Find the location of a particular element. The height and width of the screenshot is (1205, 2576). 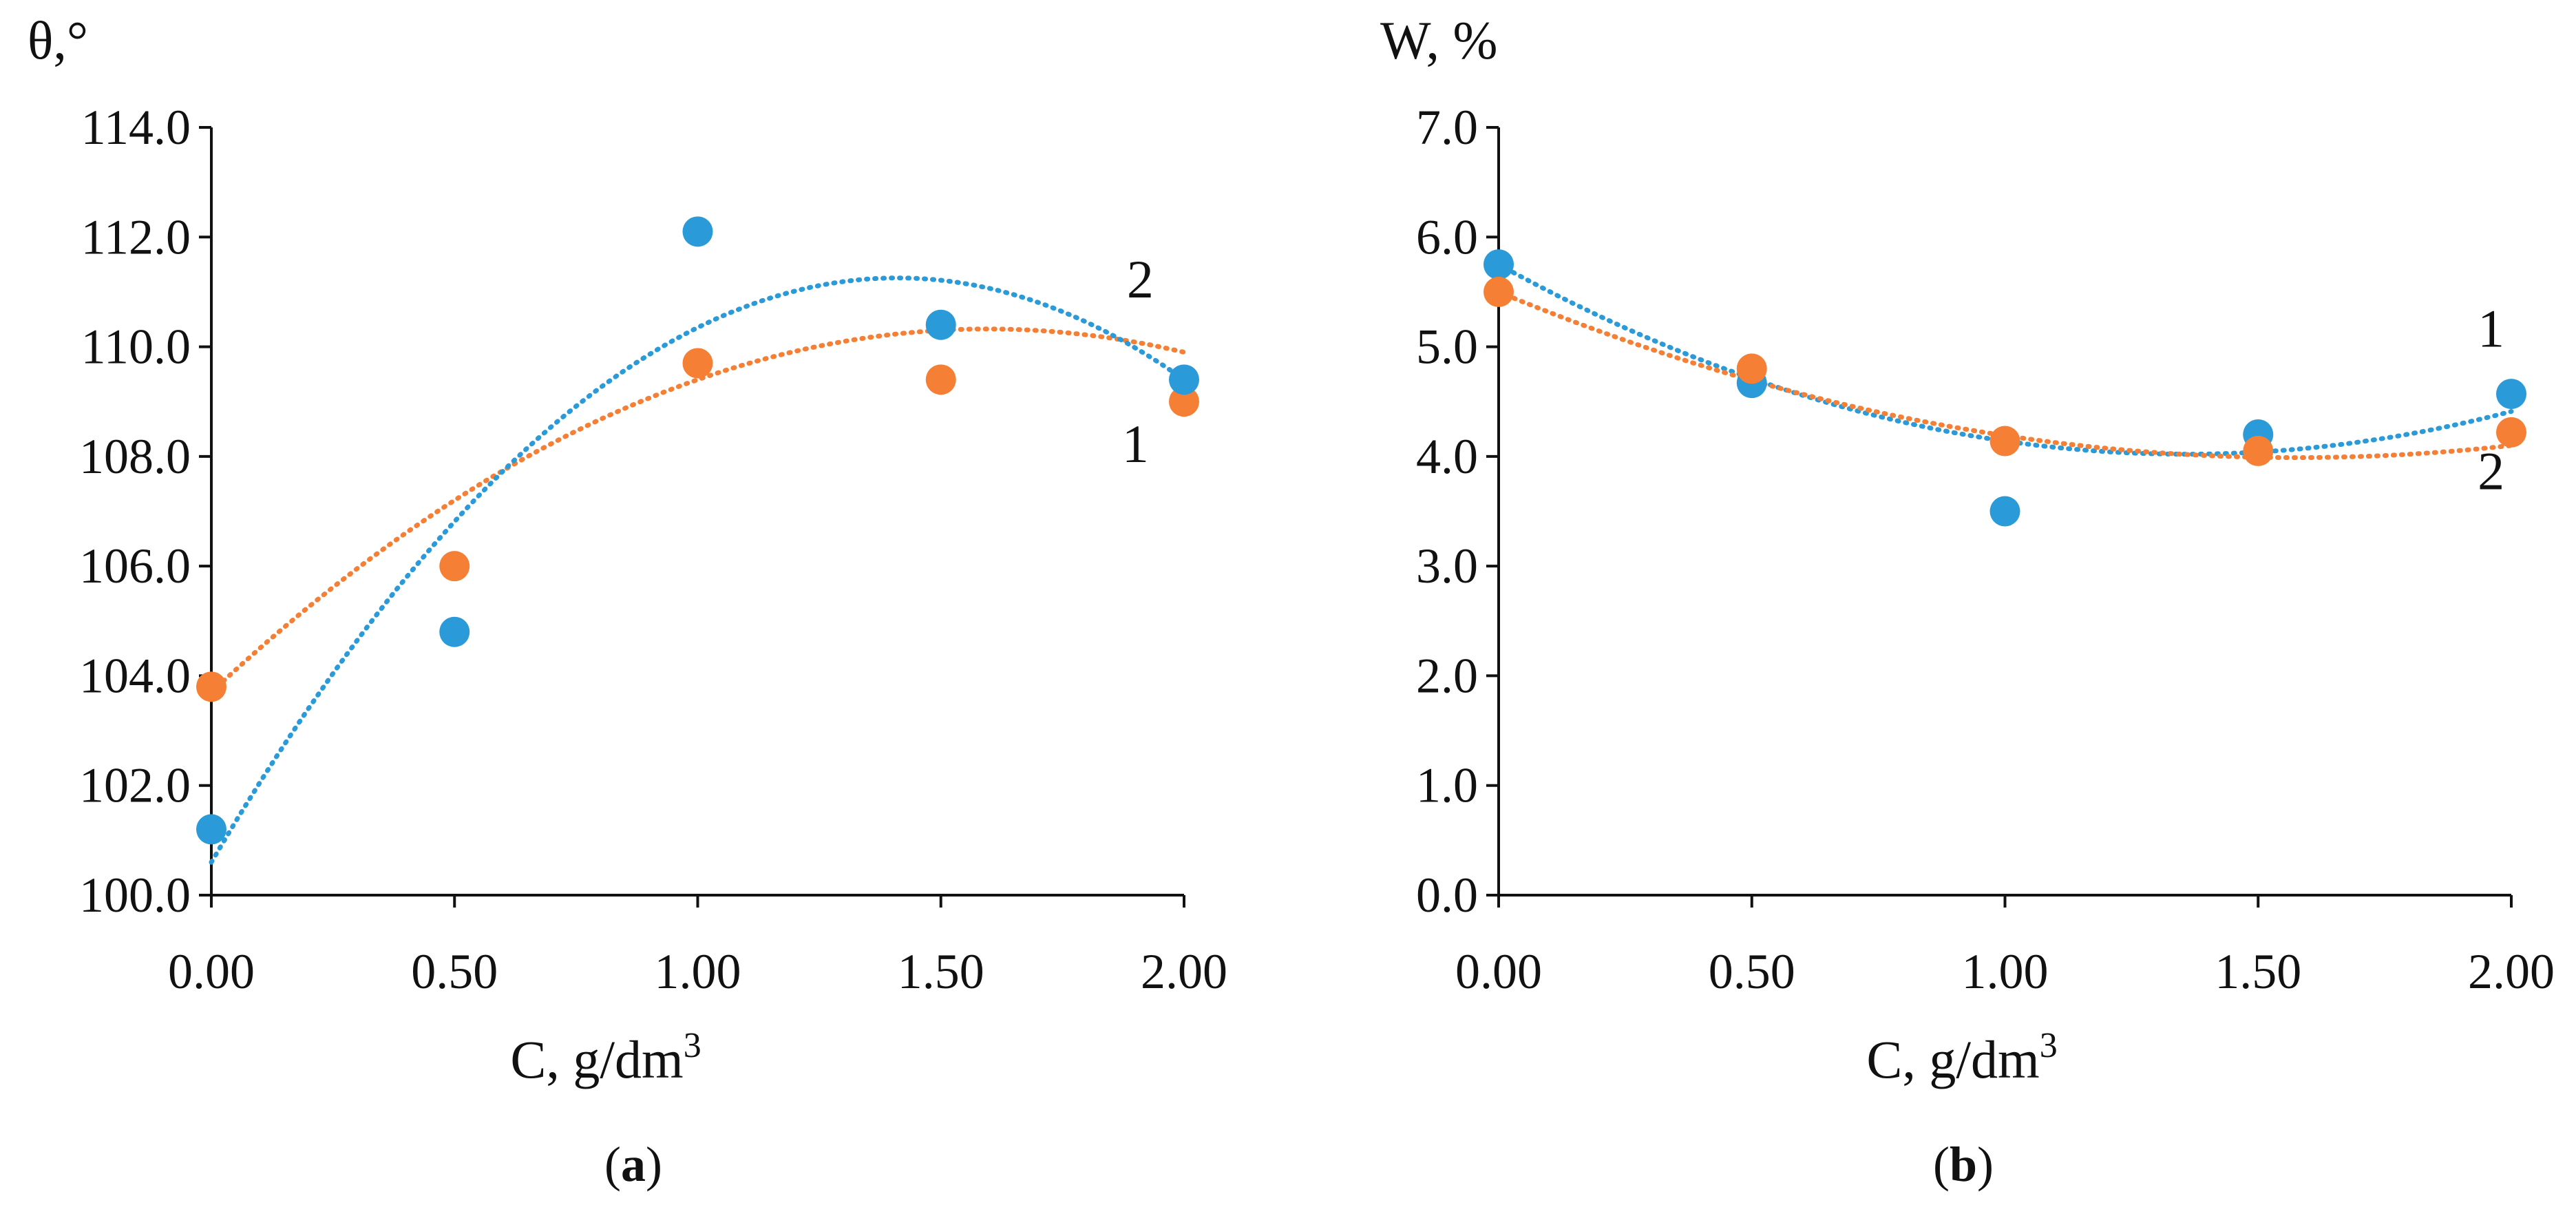

y-tick-label: 0.0 is located at coordinates (1447, 896).